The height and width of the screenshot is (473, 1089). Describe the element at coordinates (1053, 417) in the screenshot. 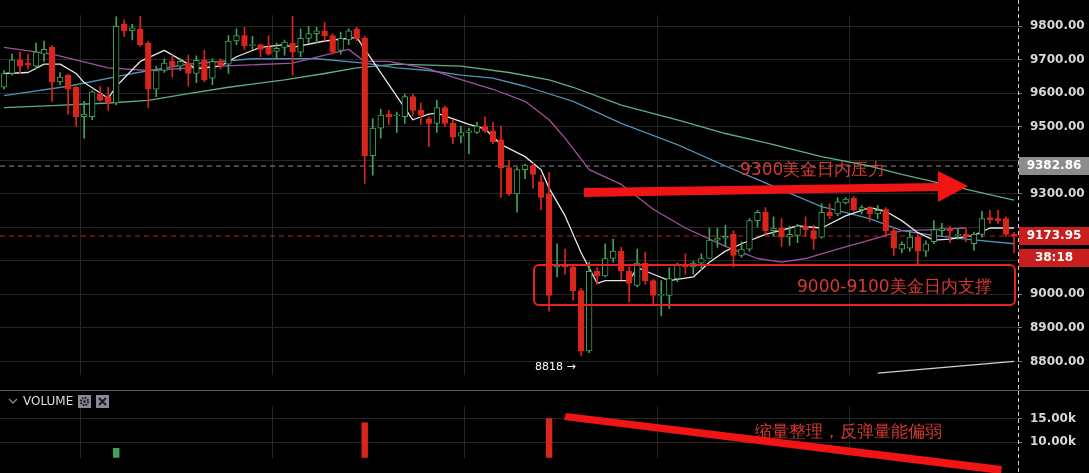

I see `y-tick-label: 15.00k` at that location.